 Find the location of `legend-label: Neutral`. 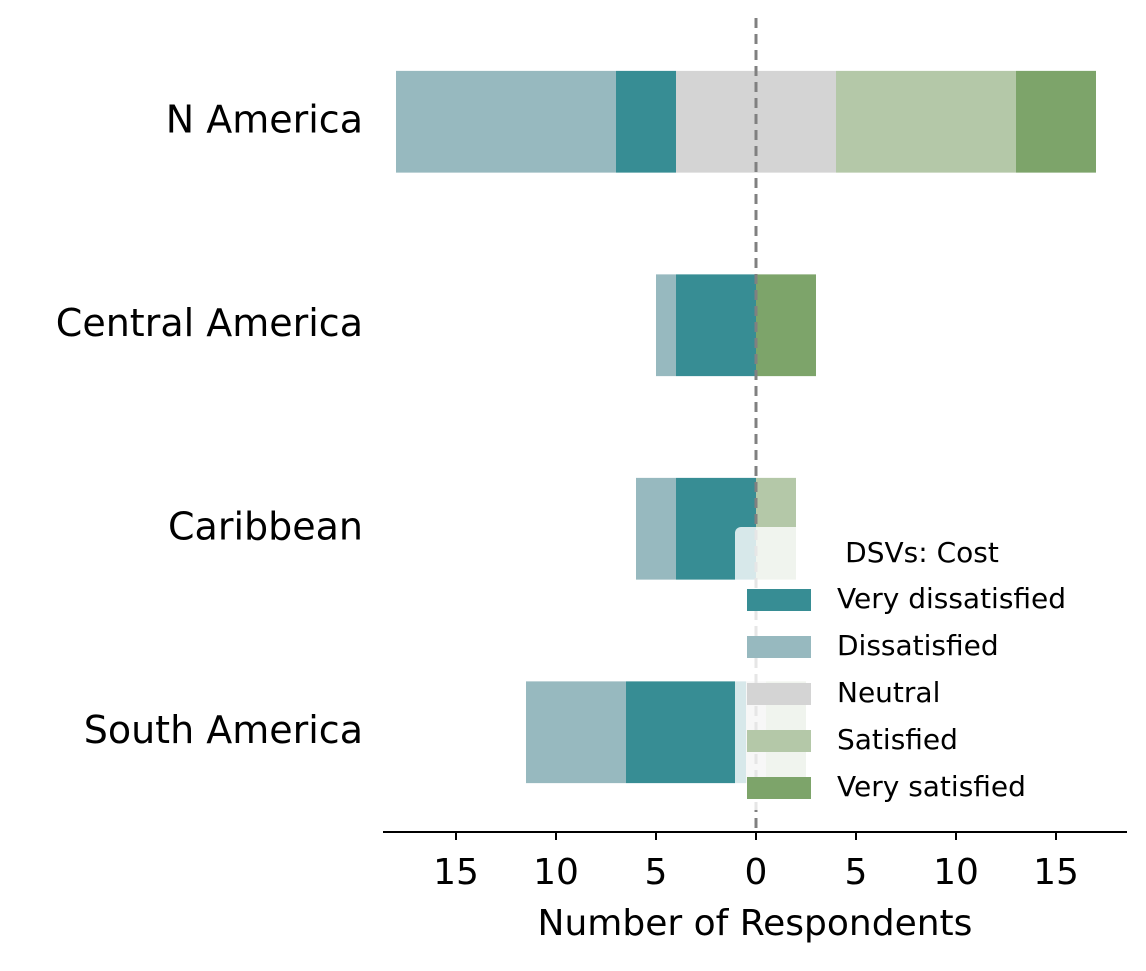

legend-label: Neutral is located at coordinates (888, 692).